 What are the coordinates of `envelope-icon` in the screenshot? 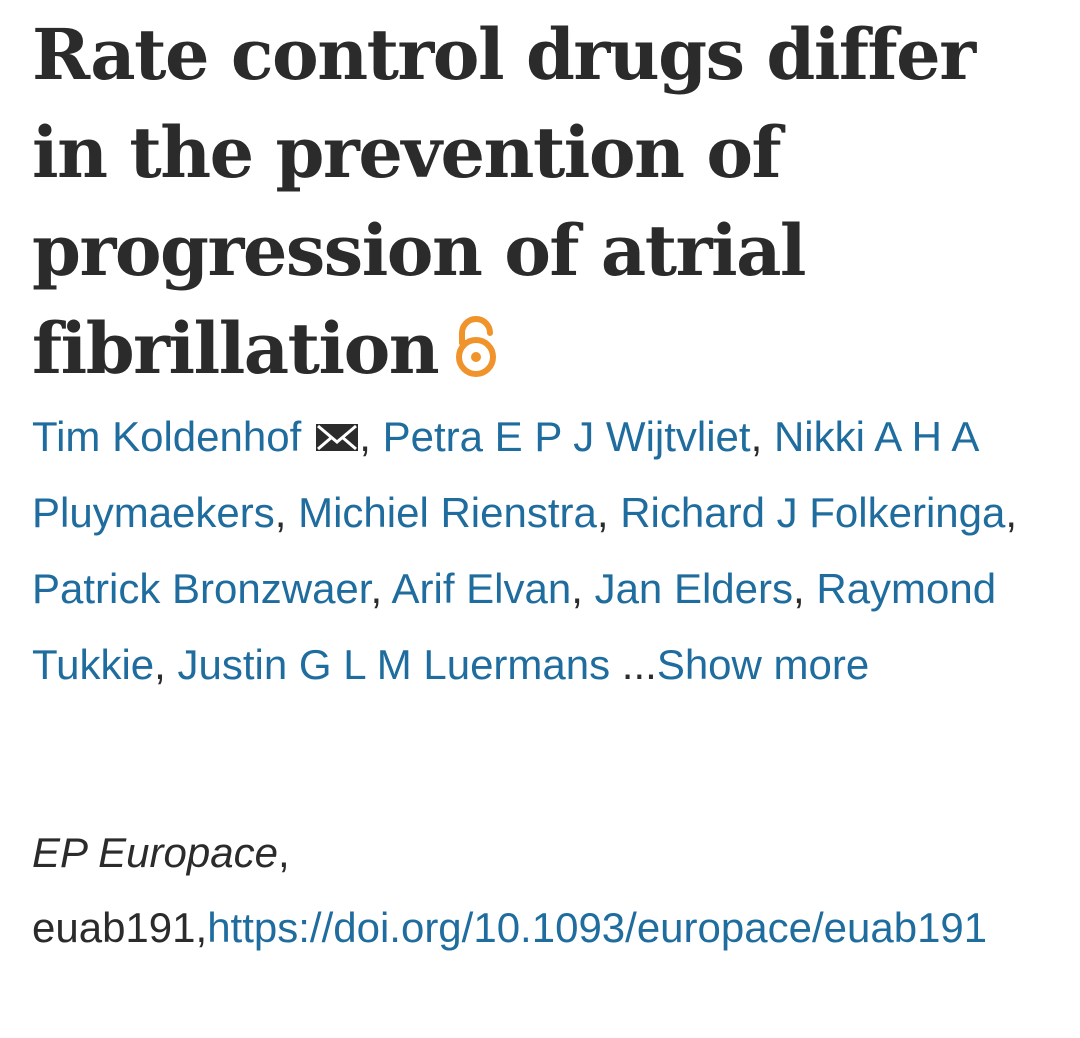 It's located at (337, 426).